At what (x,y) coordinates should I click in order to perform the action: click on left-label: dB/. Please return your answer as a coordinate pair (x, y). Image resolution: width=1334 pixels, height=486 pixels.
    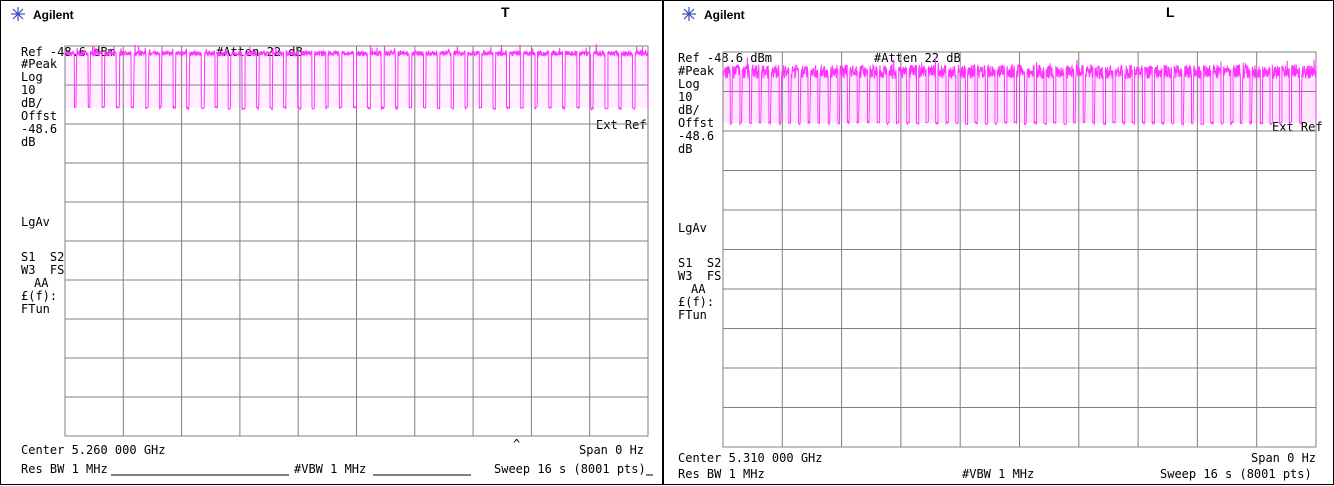
    Looking at the image, I should click on (689, 110).